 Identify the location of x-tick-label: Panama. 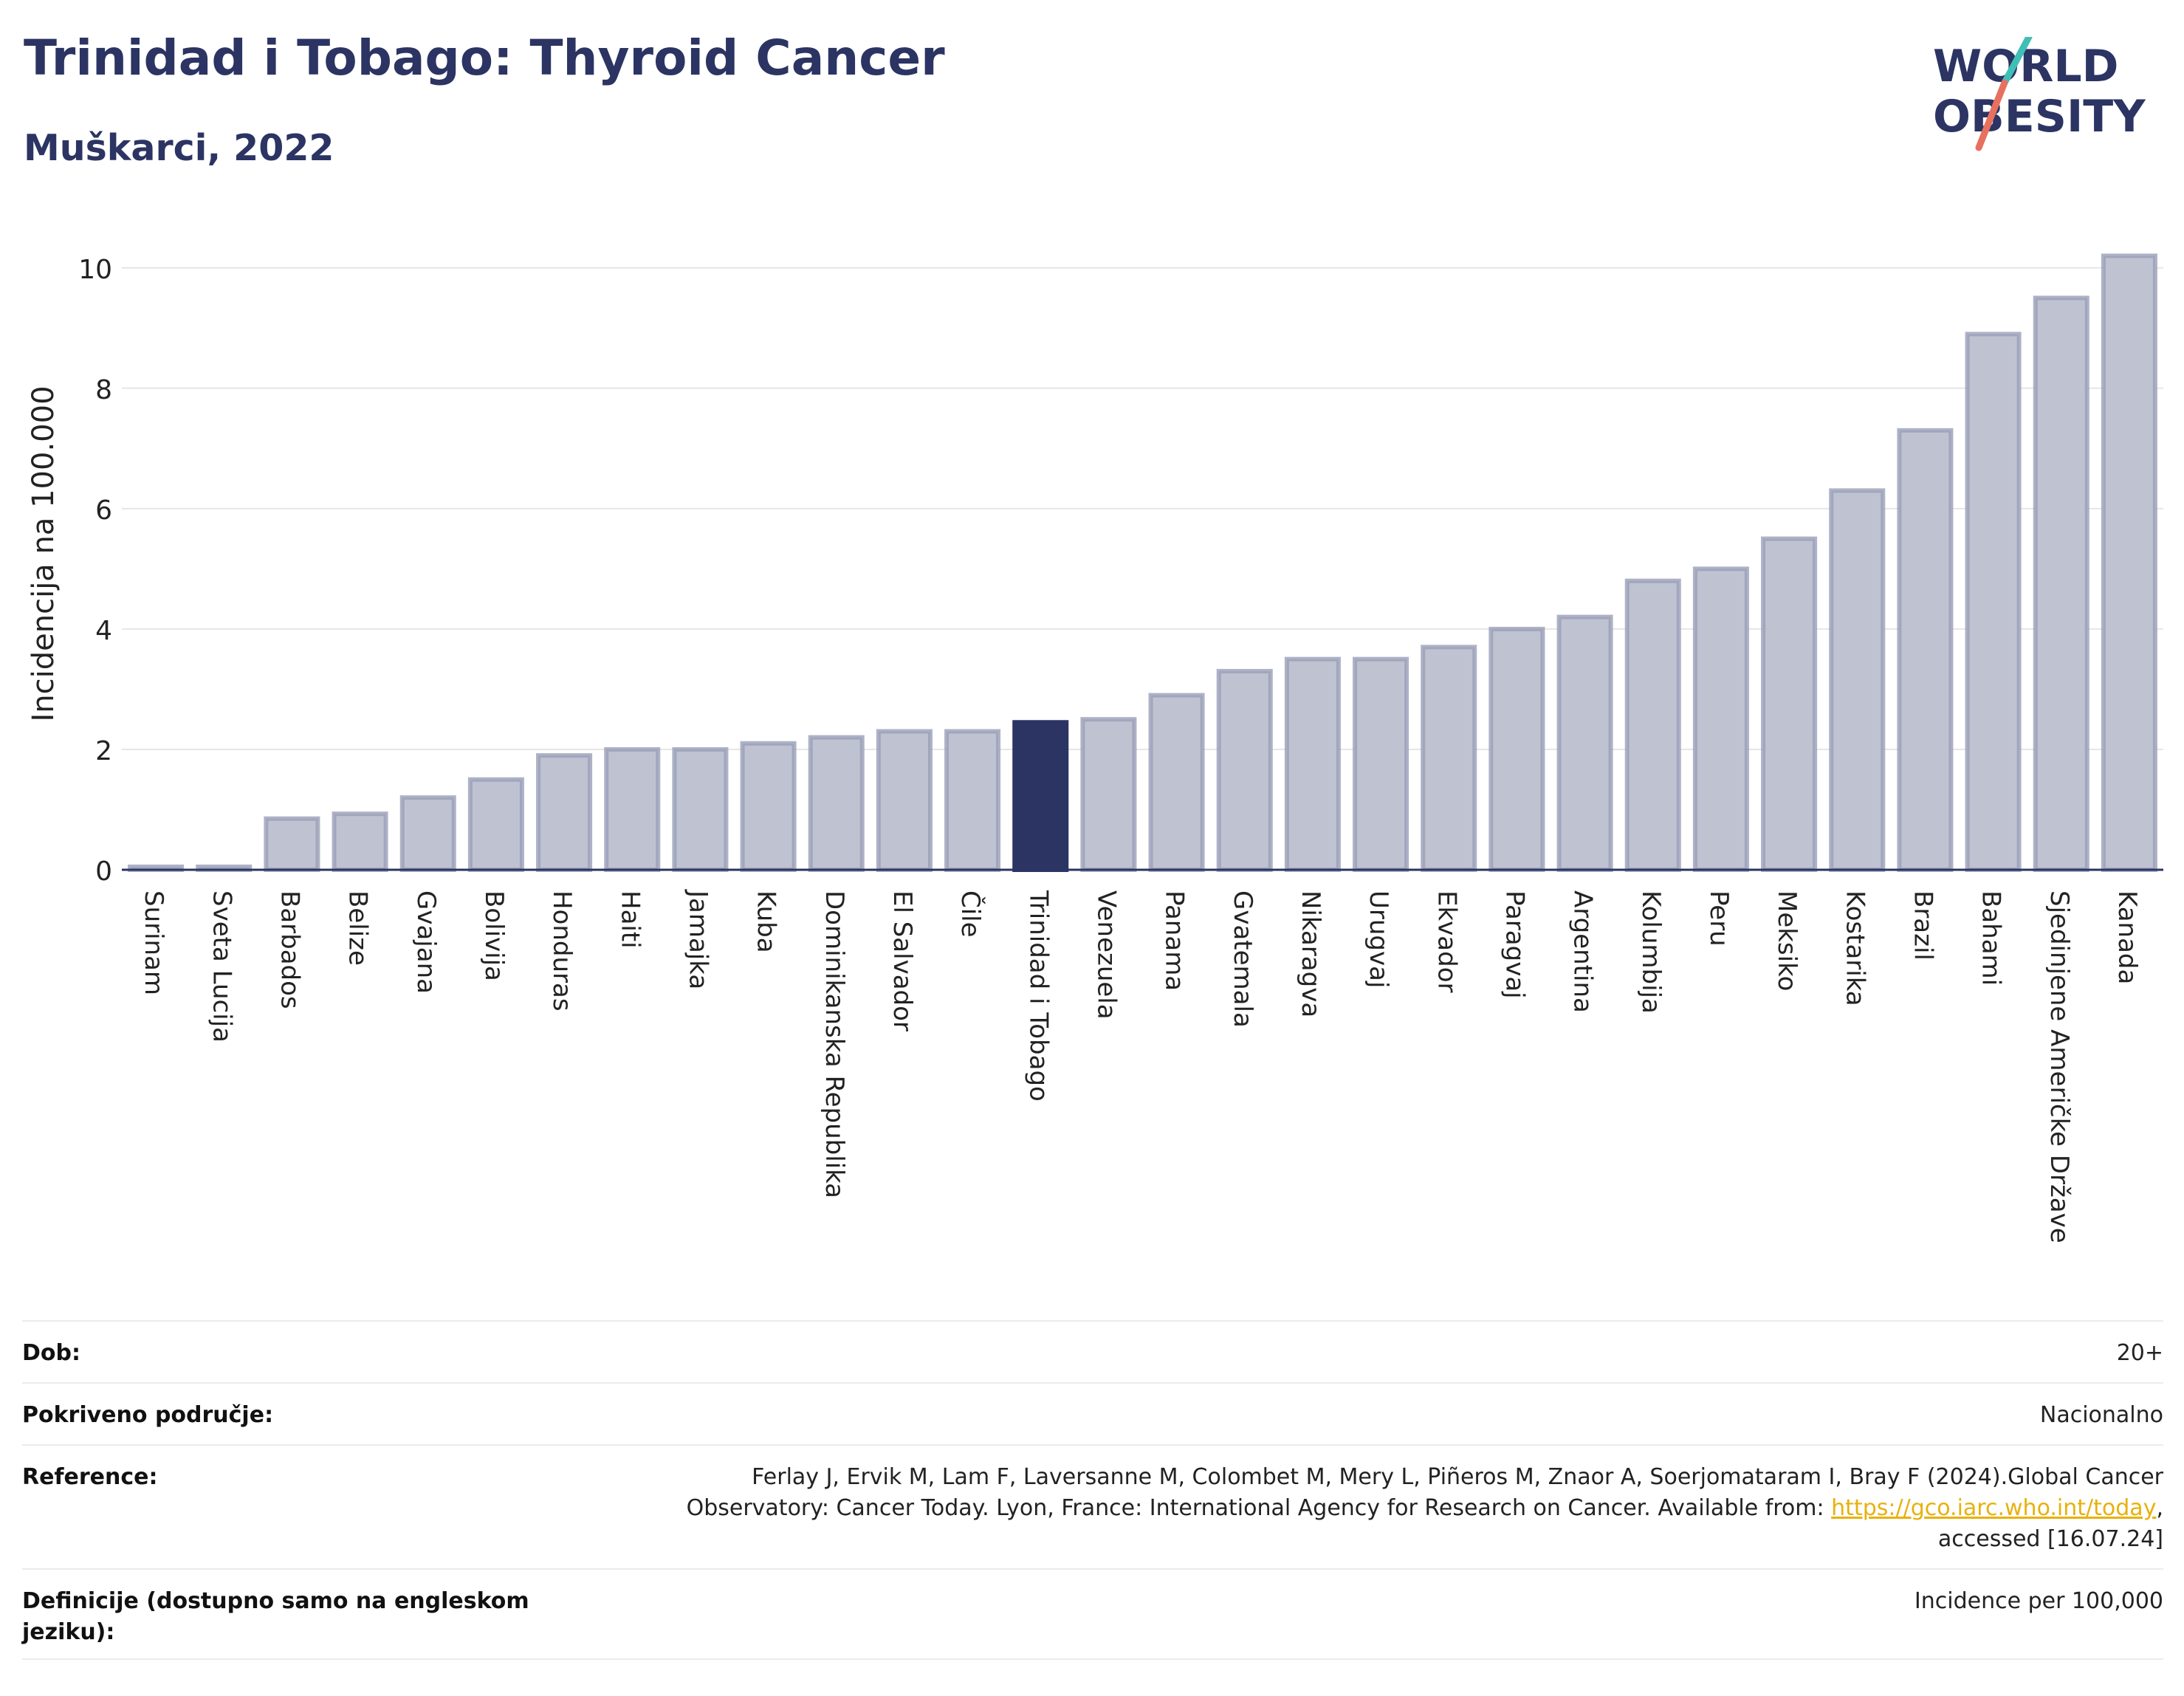
(1175, 940).